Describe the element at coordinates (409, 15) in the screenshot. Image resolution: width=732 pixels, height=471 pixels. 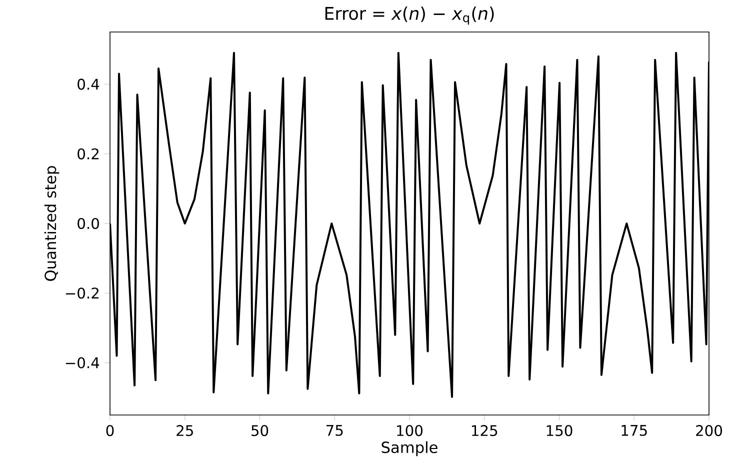
I see `chart-title: Error = x(n) − x$_{q}$(n)` at that location.